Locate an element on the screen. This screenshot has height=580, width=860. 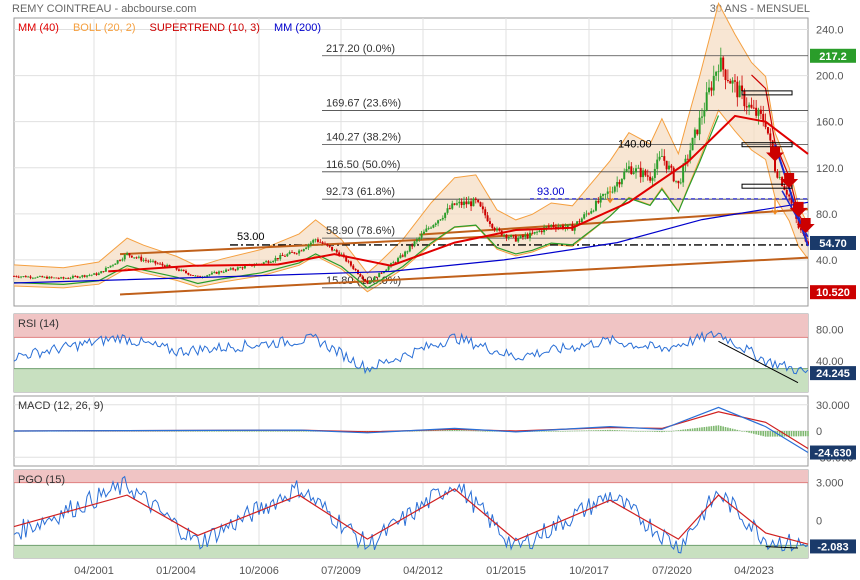
target-arrow-icon is located at coordinates (775, 206).